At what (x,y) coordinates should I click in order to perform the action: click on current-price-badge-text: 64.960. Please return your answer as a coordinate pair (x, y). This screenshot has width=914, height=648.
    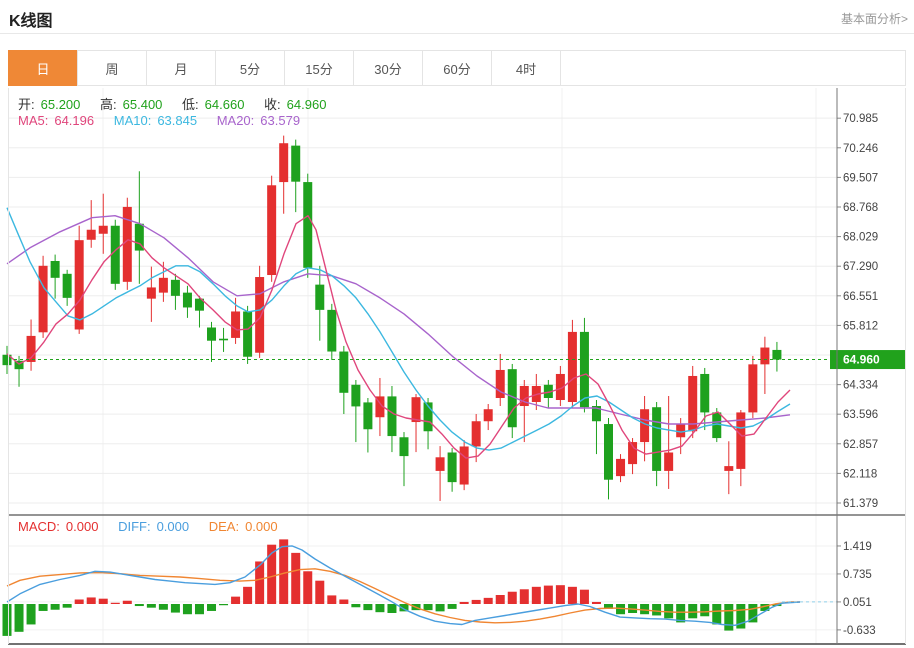
    Looking at the image, I should click on (861, 360).